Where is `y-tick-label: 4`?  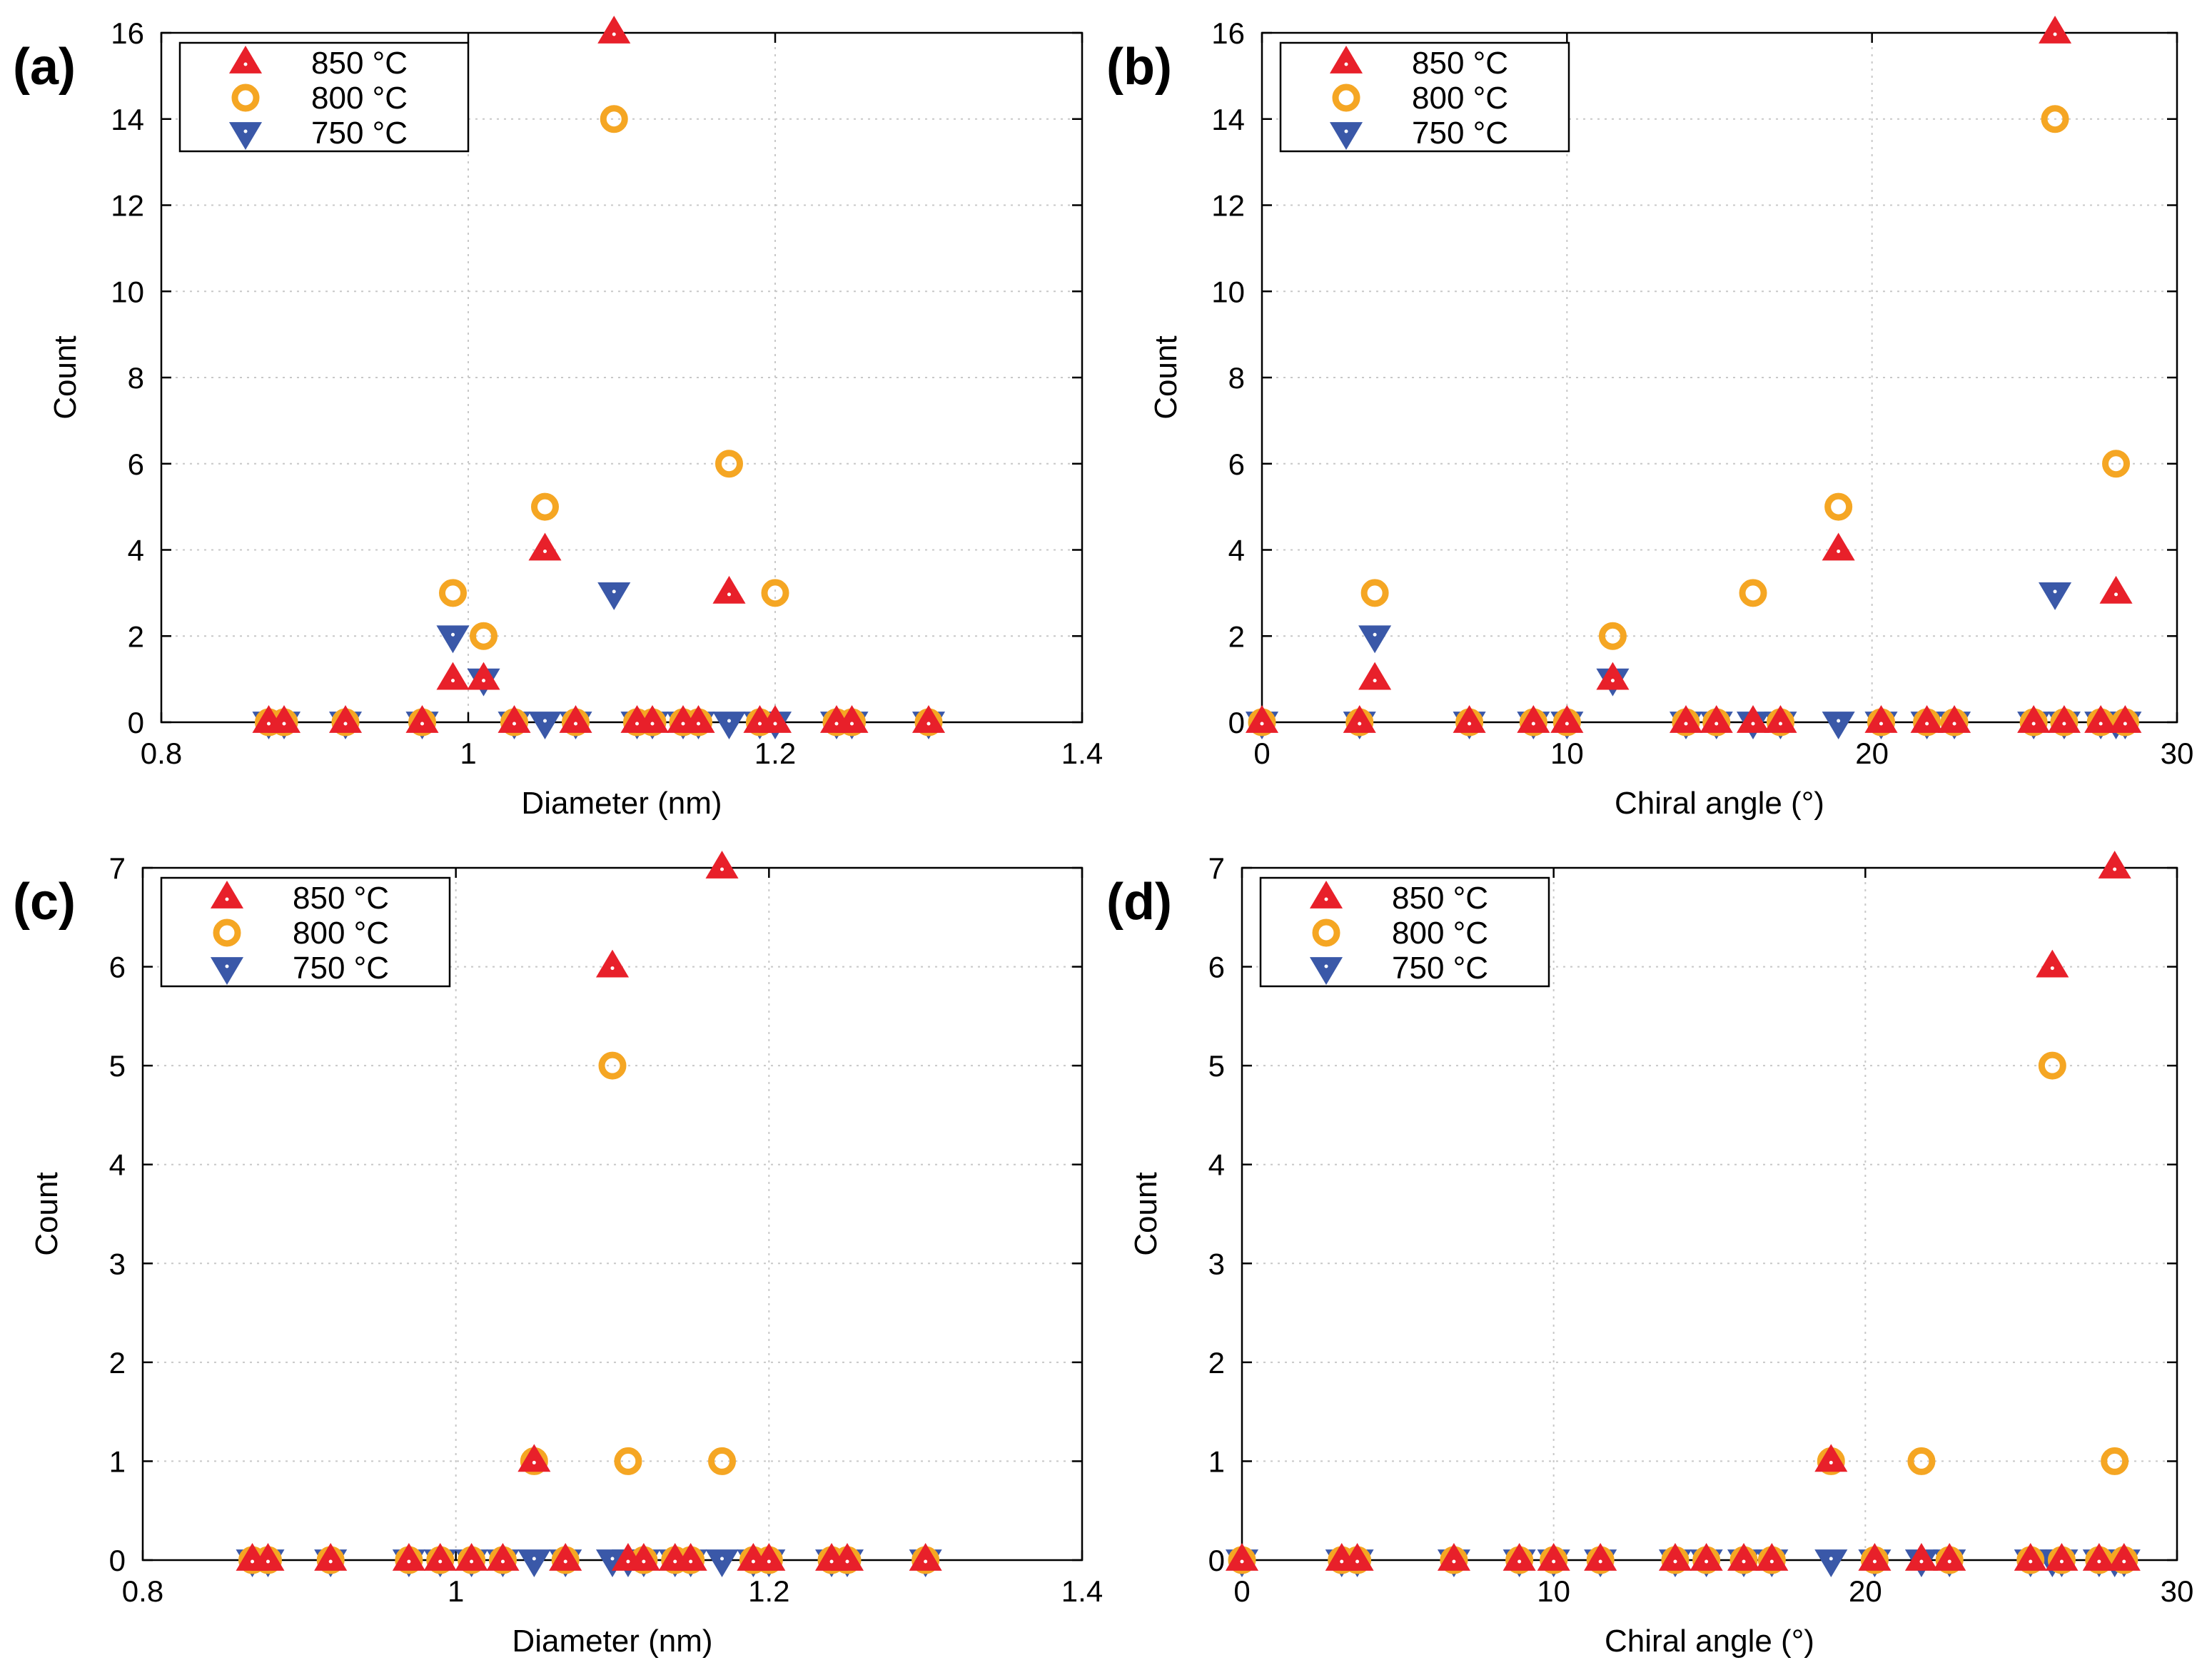 y-tick-label: 4 is located at coordinates (1216, 1165).